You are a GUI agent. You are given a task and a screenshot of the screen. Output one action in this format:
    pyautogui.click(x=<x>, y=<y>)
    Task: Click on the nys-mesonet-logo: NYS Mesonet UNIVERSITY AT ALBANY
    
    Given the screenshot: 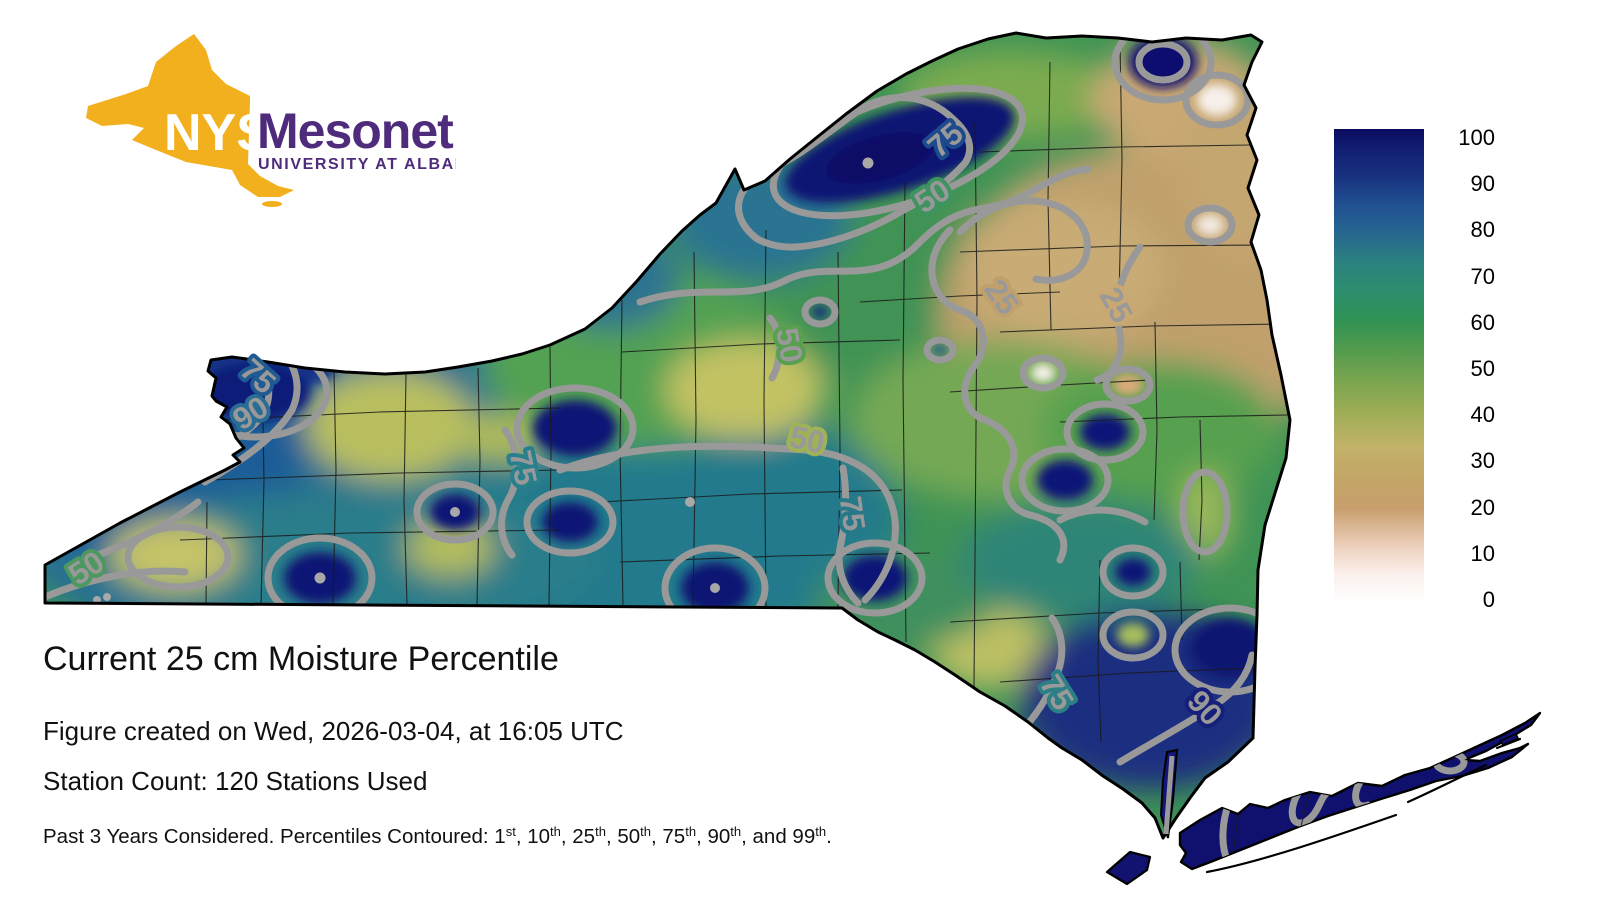 What is the action you would take?
    pyautogui.click(x=271, y=120)
    